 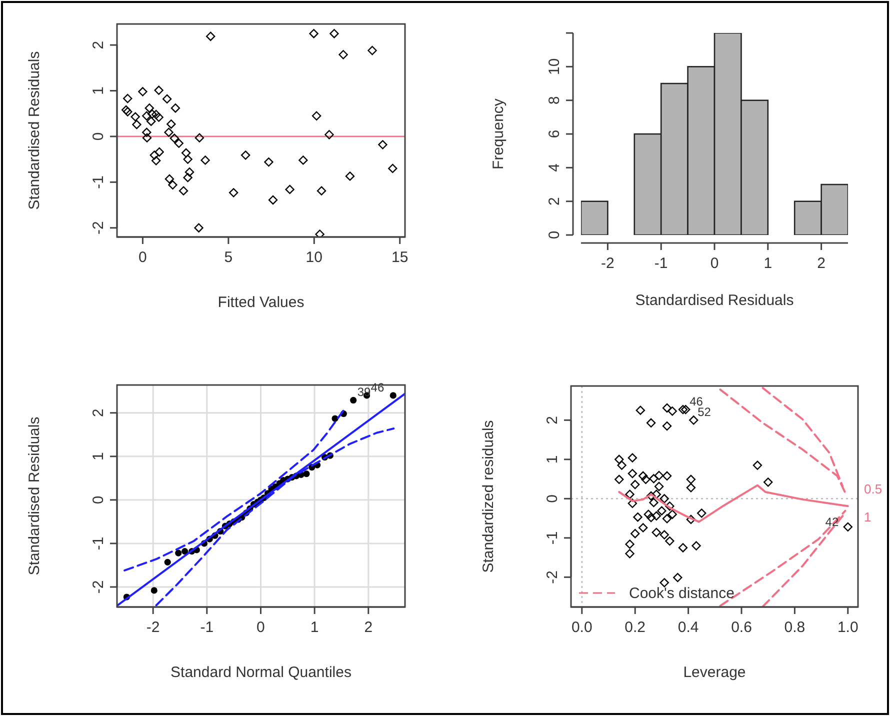 What do you see at coordinates (832, 522) in the screenshot?
I see `annotation: 42` at bounding box center [832, 522].